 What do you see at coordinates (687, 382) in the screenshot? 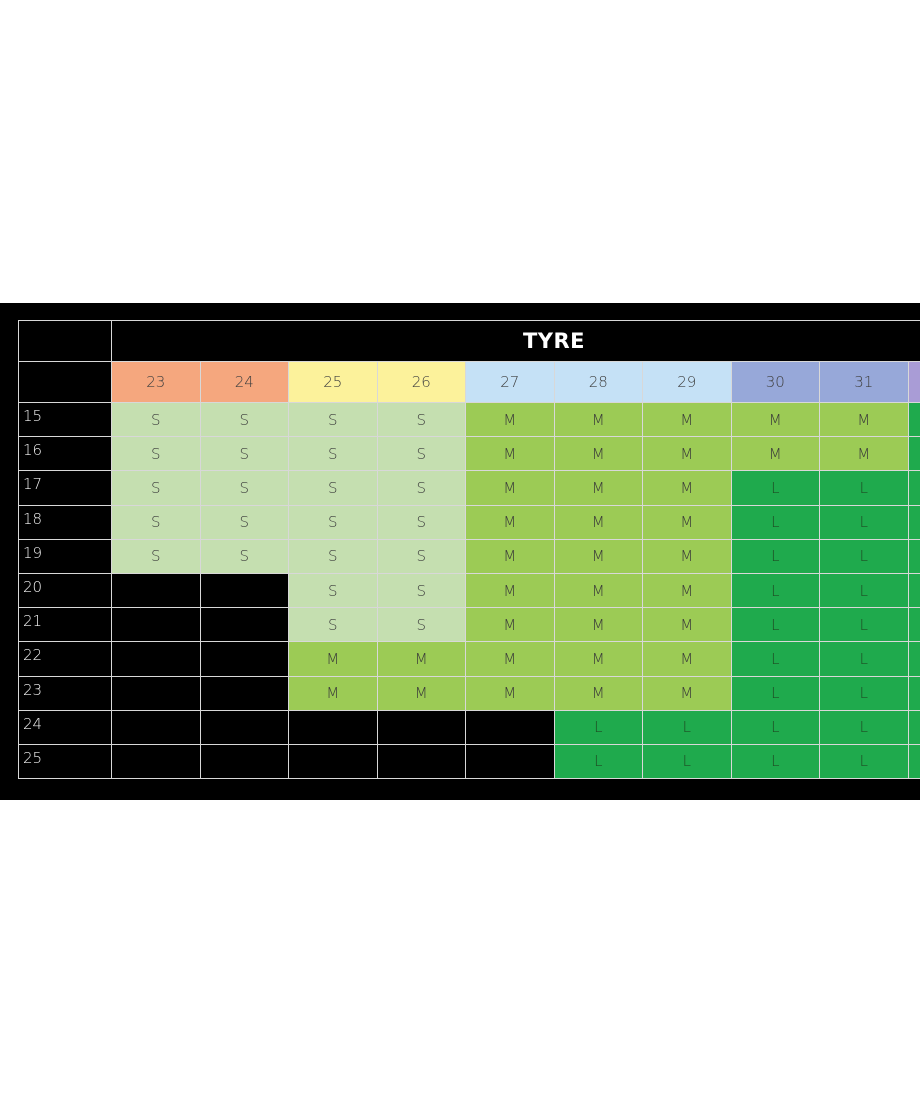
I see `column-header: 29` at bounding box center [687, 382].